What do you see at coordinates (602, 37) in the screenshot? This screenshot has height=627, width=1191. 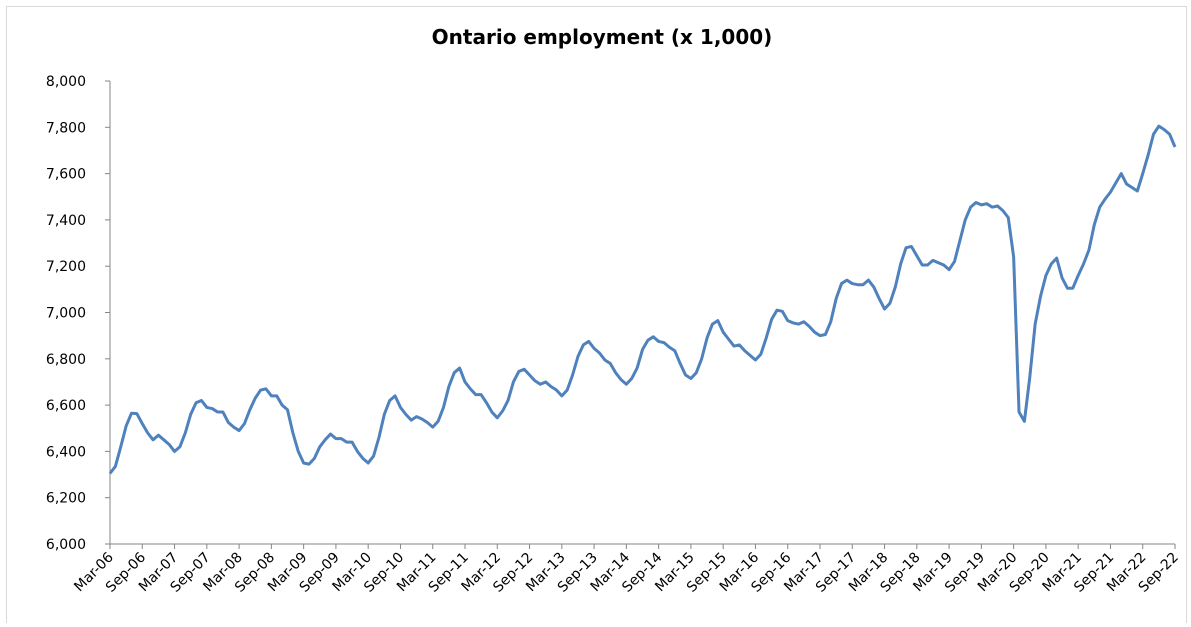 I see `chart-title: Ontario employment (x 1,000)` at bounding box center [602, 37].